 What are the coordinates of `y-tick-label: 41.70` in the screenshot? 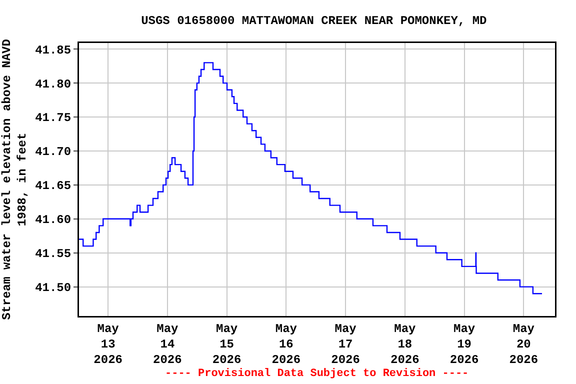 It's located at (53, 152).